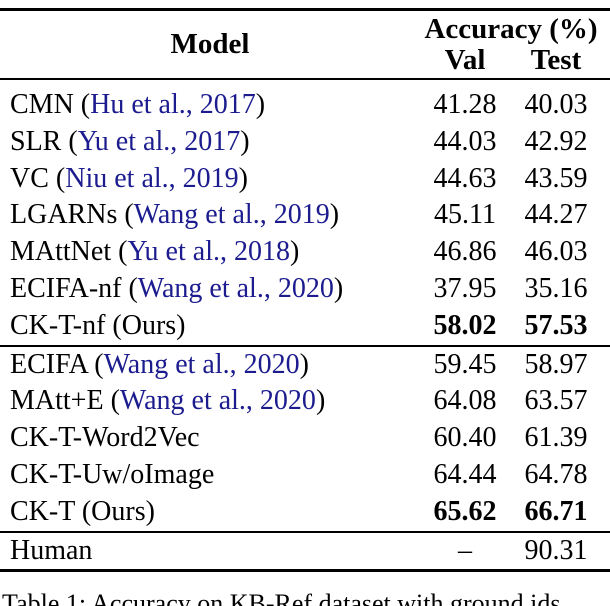 This screenshot has height=606, width=610. I want to click on table-header: Model Accuracy (%) Val Test, so click(305, 44).